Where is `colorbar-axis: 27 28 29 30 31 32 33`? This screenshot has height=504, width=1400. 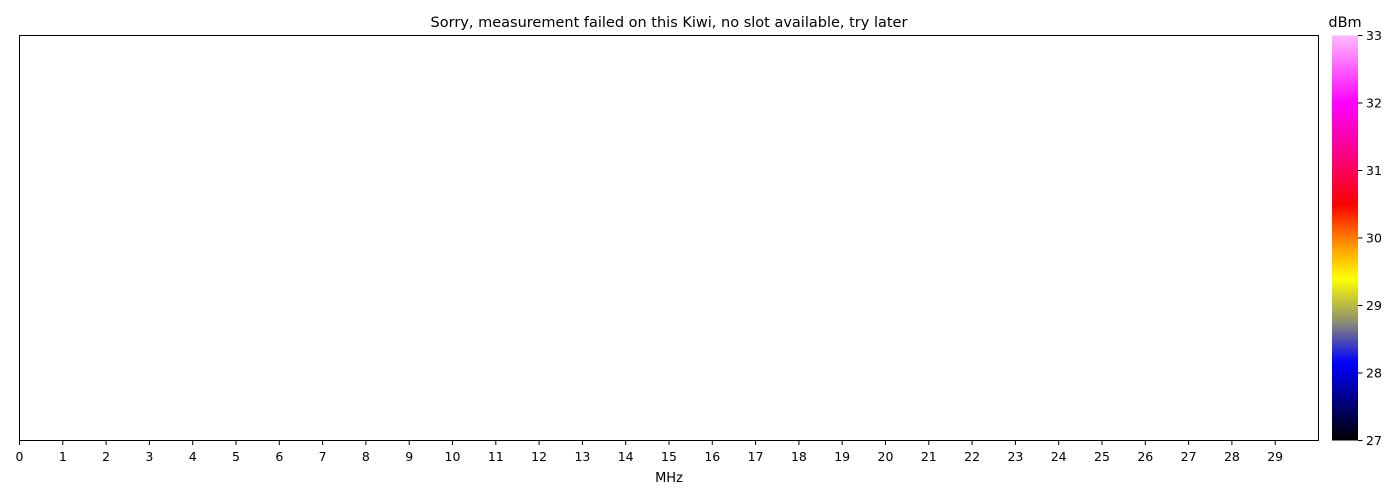
colorbar-axis: 27 28 29 30 31 32 33 is located at coordinates (1370, 238).